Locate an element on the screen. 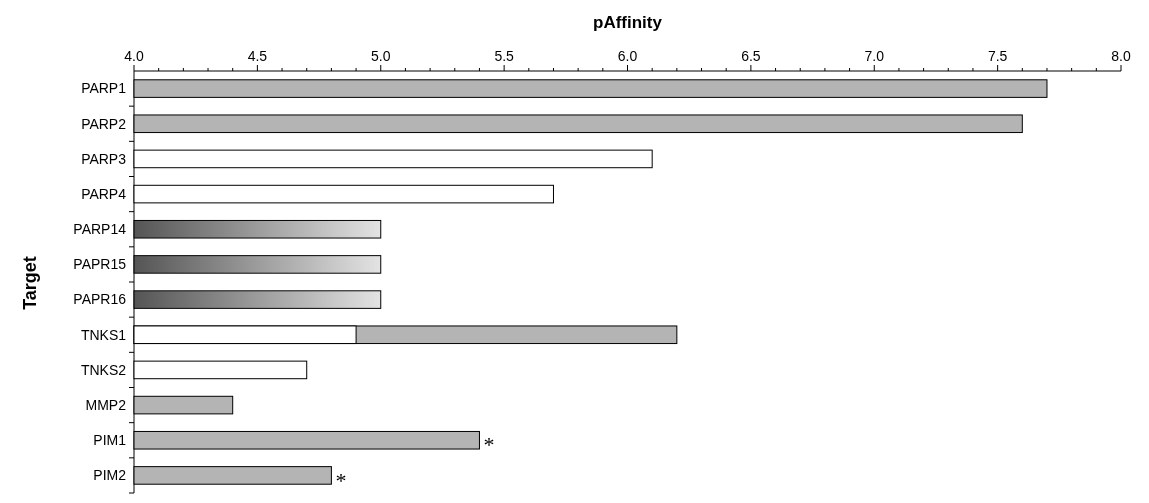 Image resolution: width=1149 pixels, height=503 pixels. x-tick-label: 4.0 is located at coordinates (134, 56).